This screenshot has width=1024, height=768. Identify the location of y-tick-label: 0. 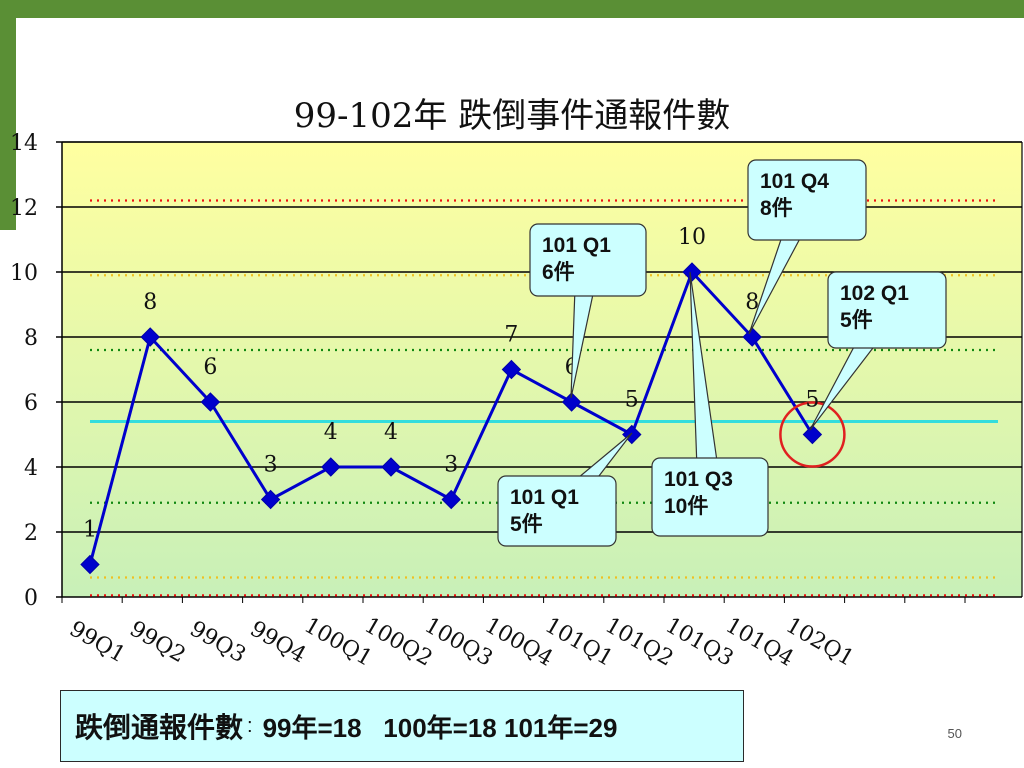
(31, 598).